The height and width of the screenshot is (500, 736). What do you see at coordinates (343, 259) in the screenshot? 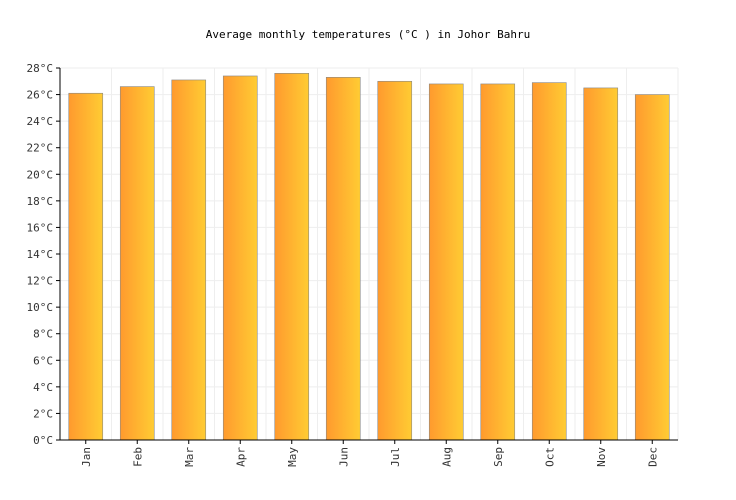
I see `bar-jun` at bounding box center [343, 259].